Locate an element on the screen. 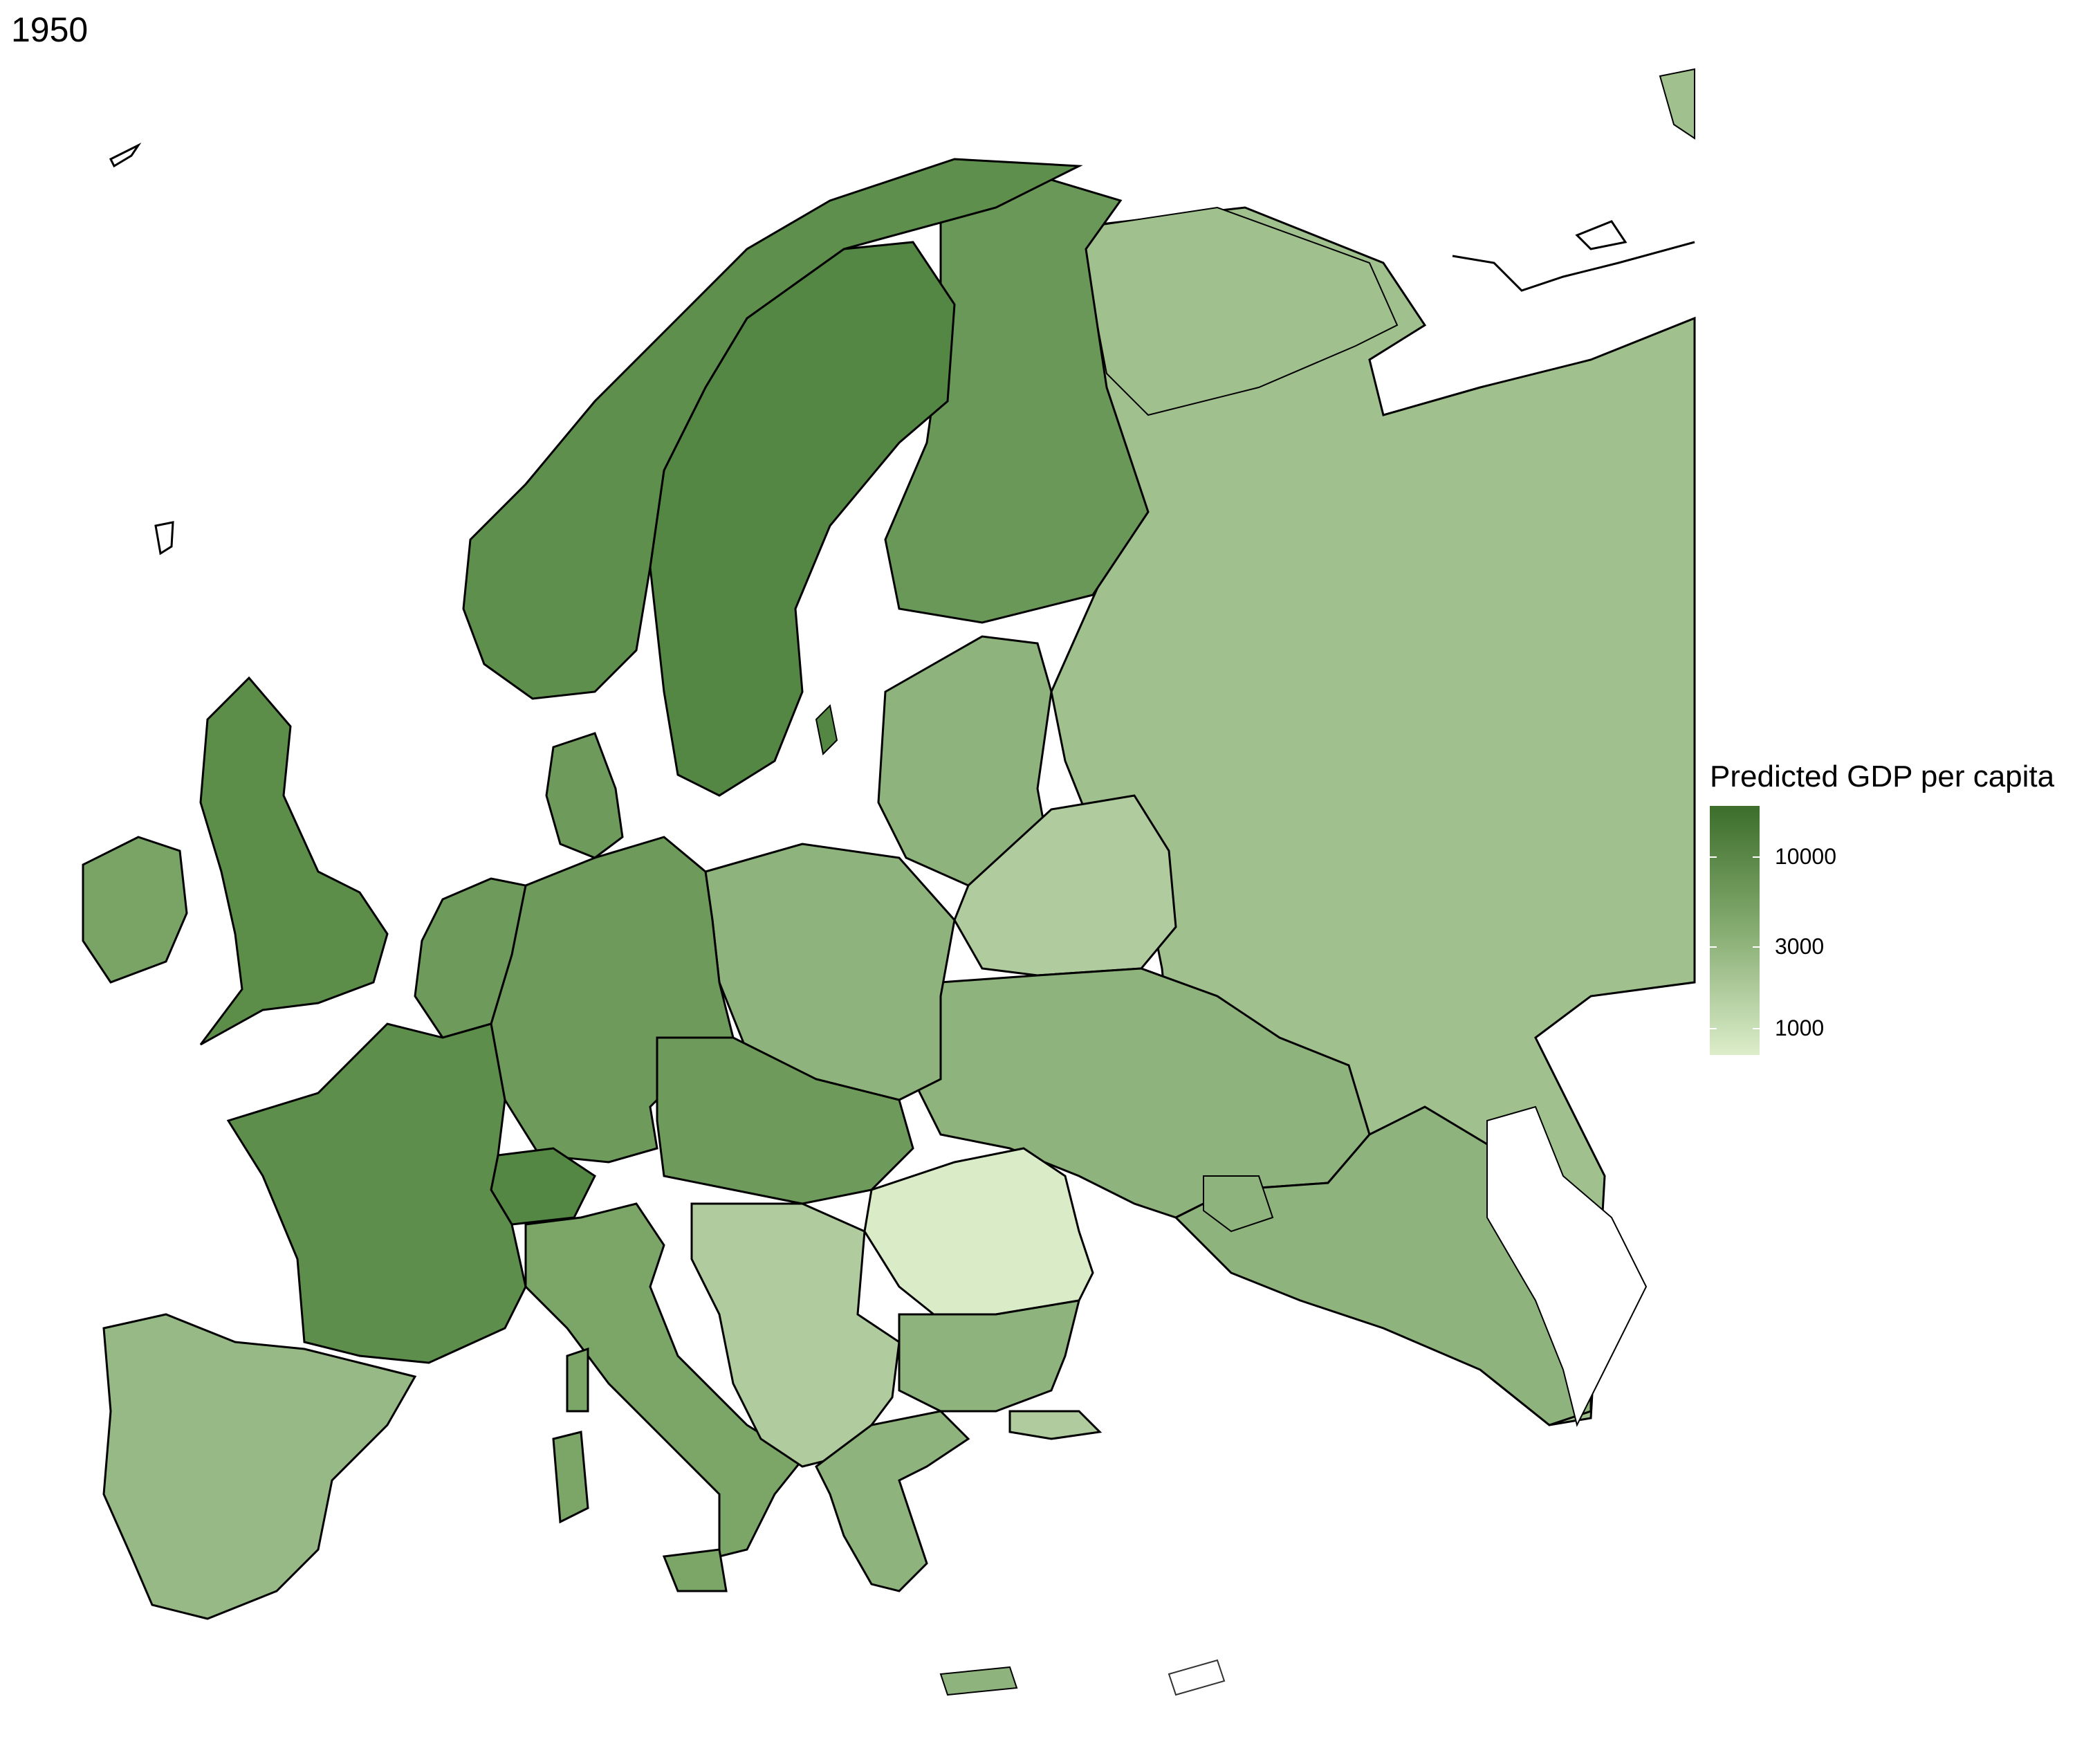  region-romania is located at coordinates (978, 1231).